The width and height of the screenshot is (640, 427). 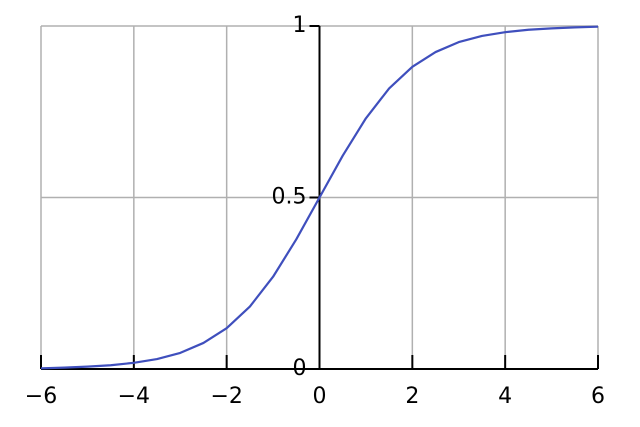 I want to click on y-tick-label: 0.5, so click(x=289, y=197).